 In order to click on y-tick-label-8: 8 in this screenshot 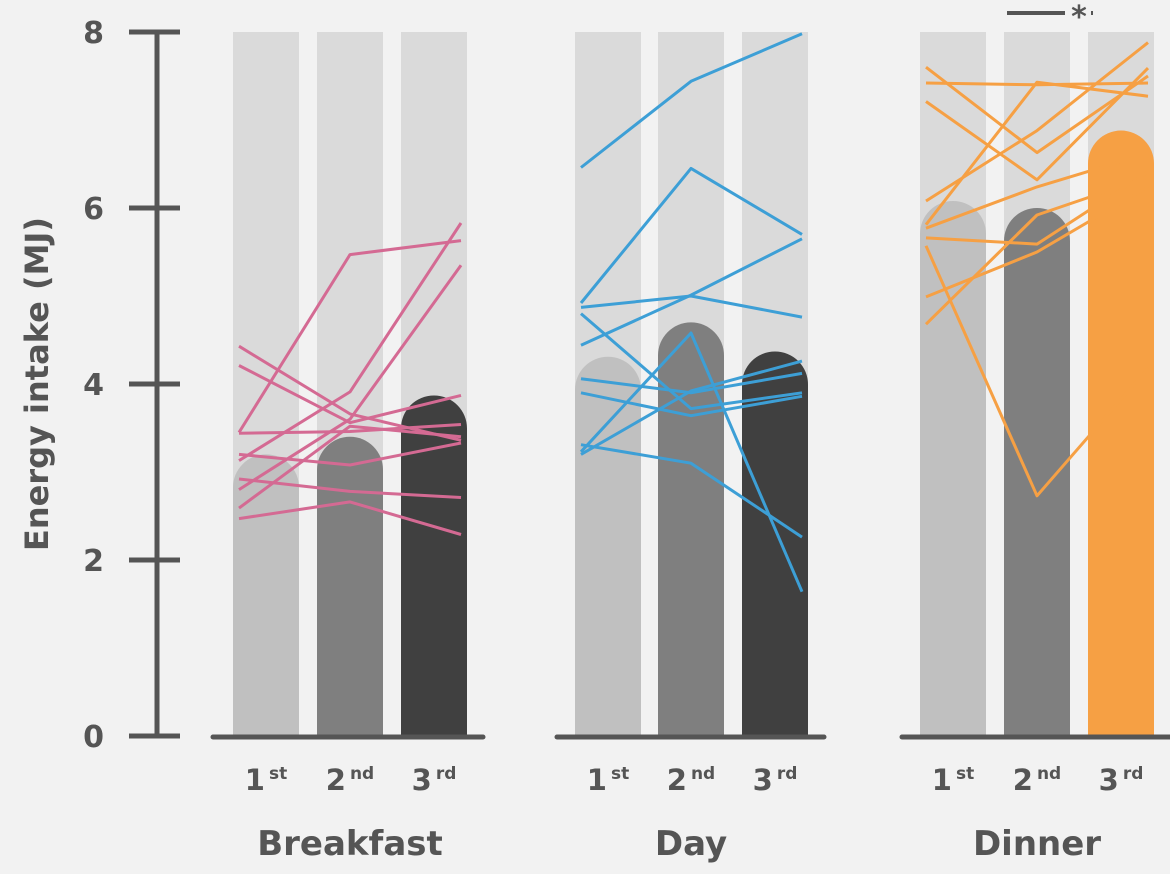, I will do `click(93, 33)`.